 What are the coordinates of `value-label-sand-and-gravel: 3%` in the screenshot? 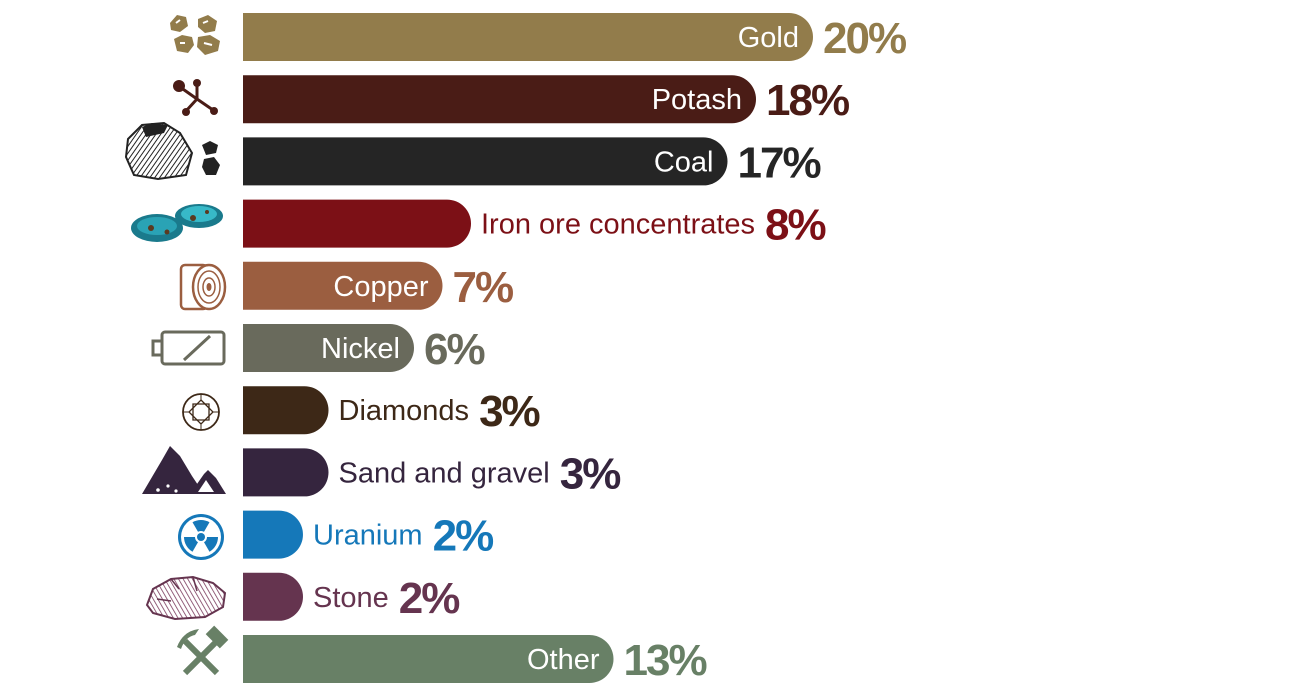 It's located at (590, 473).